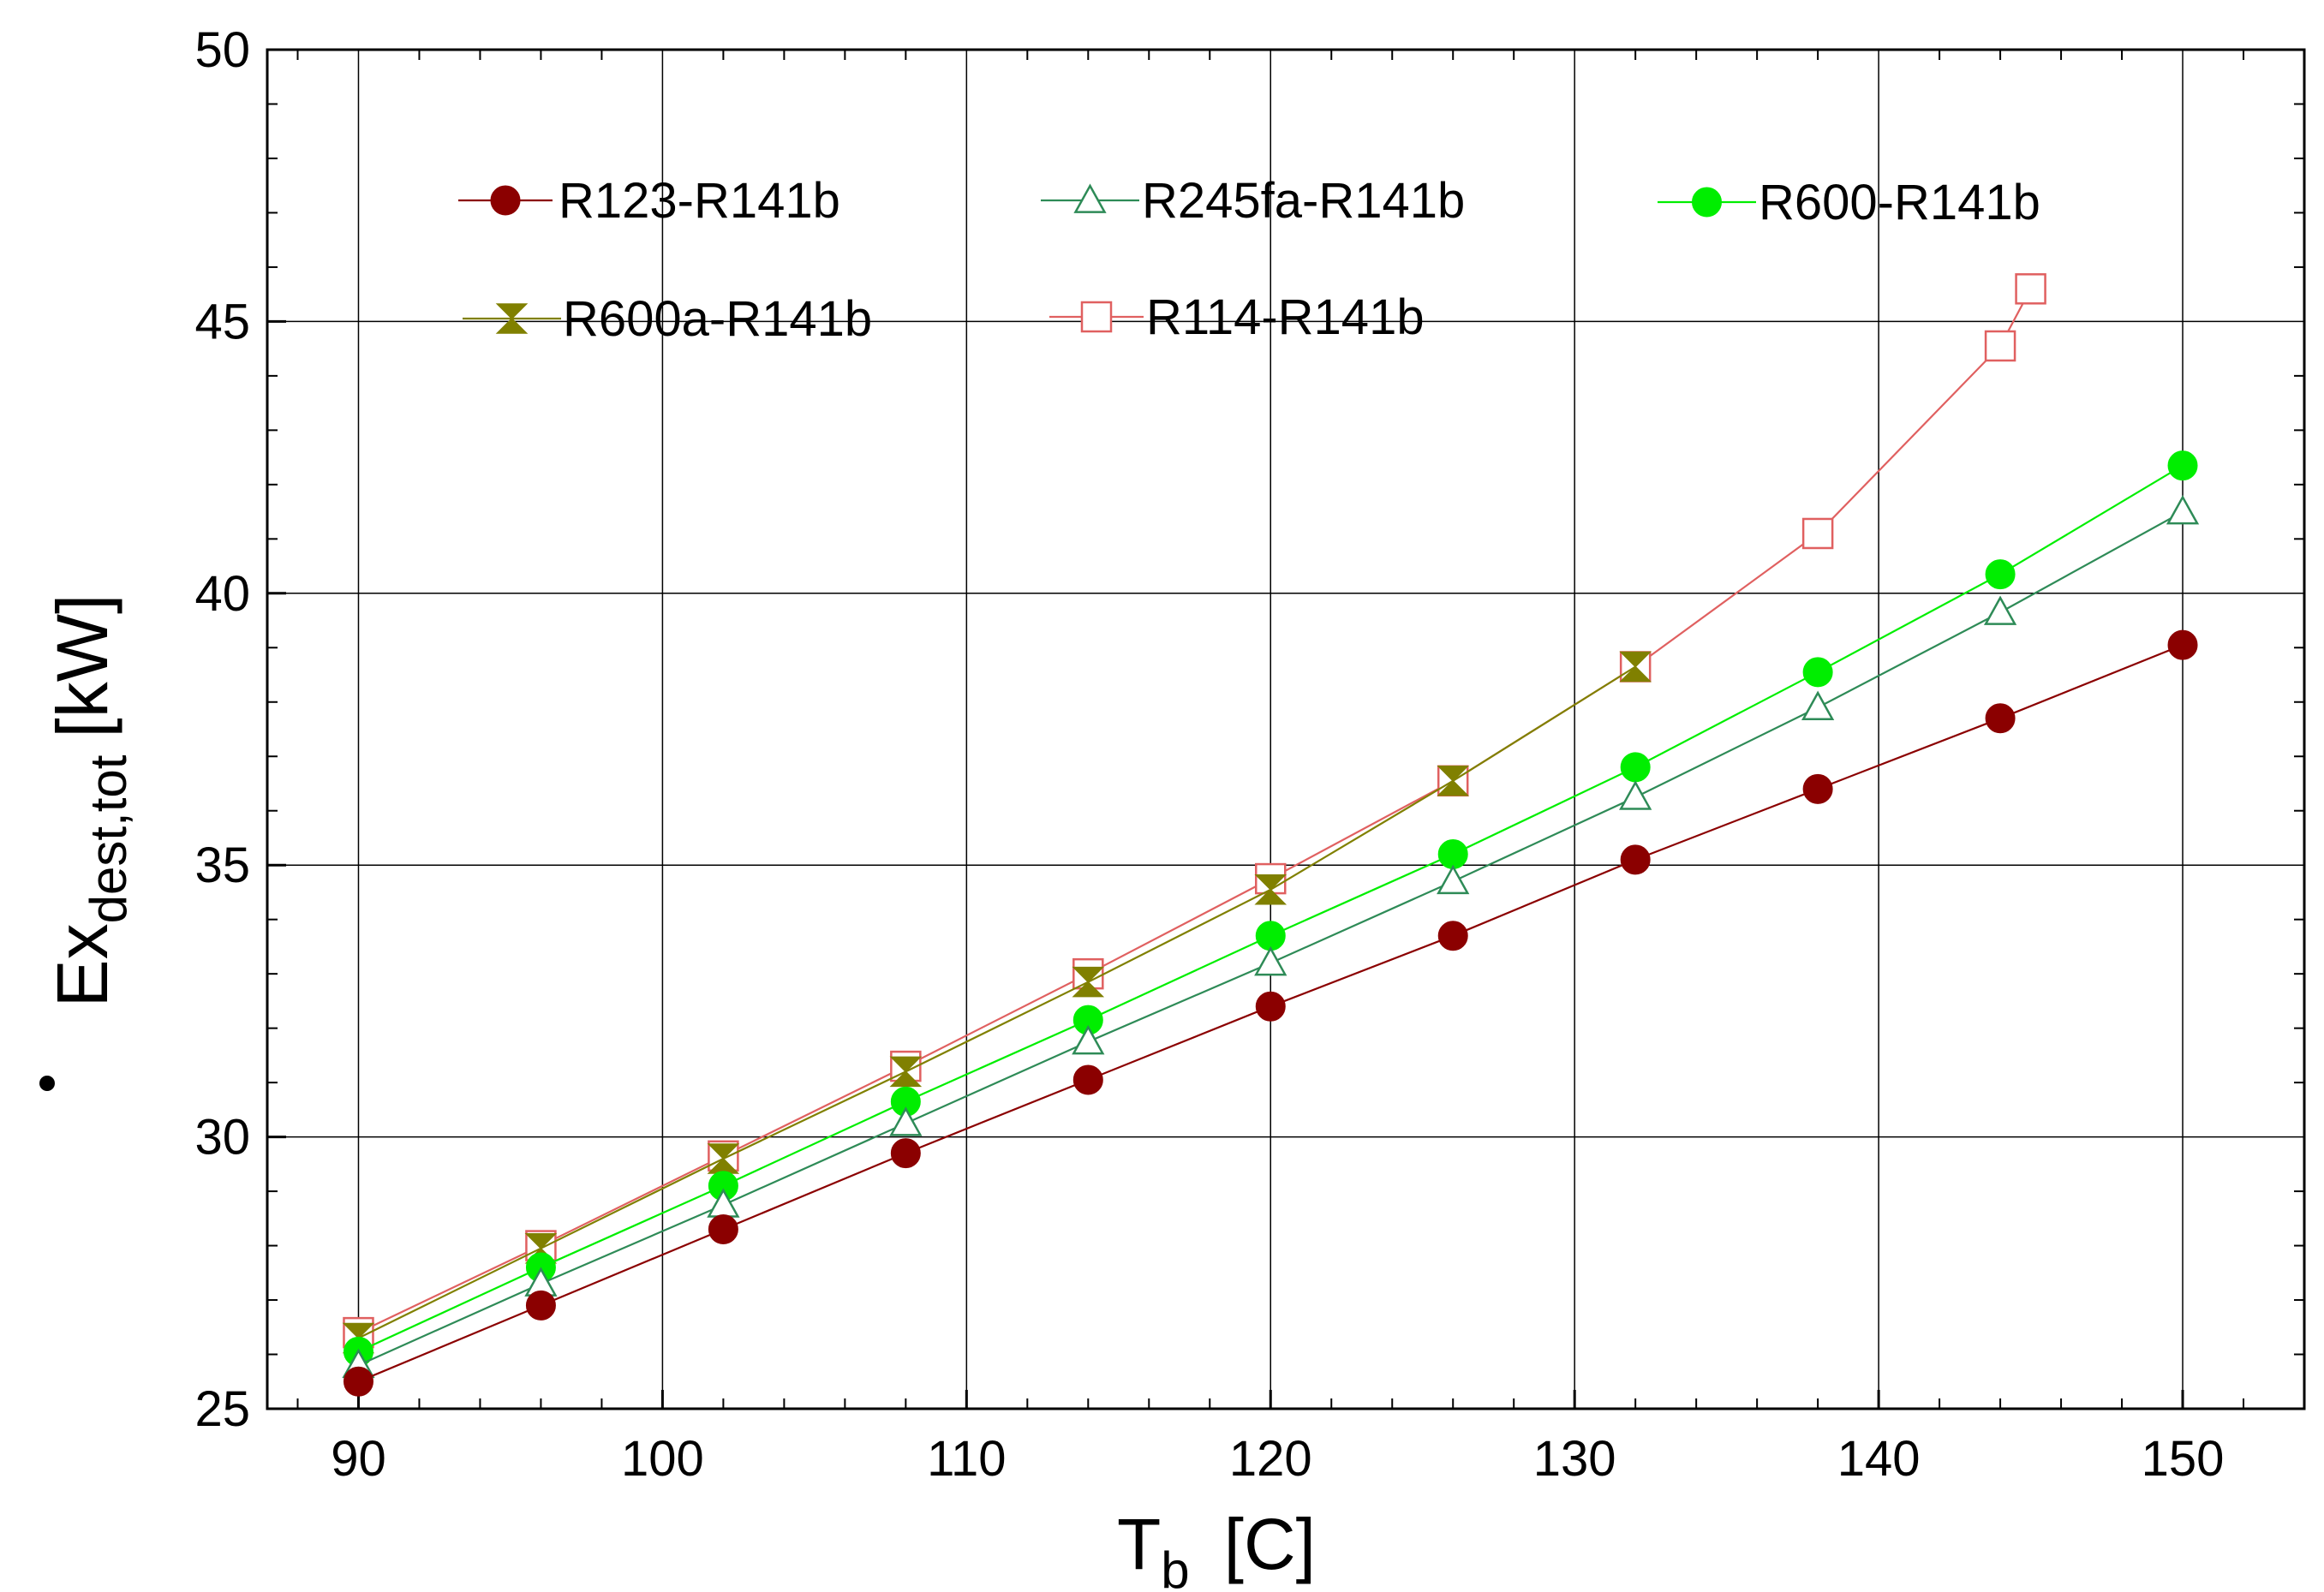  What do you see at coordinates (222, 729) in the screenshot?
I see `y-tick-labels: 25 30 35 40 45 50` at bounding box center [222, 729].